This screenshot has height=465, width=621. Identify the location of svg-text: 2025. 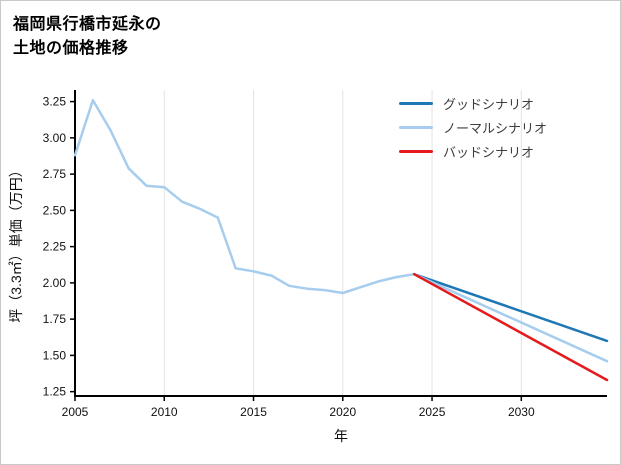
(432, 412).